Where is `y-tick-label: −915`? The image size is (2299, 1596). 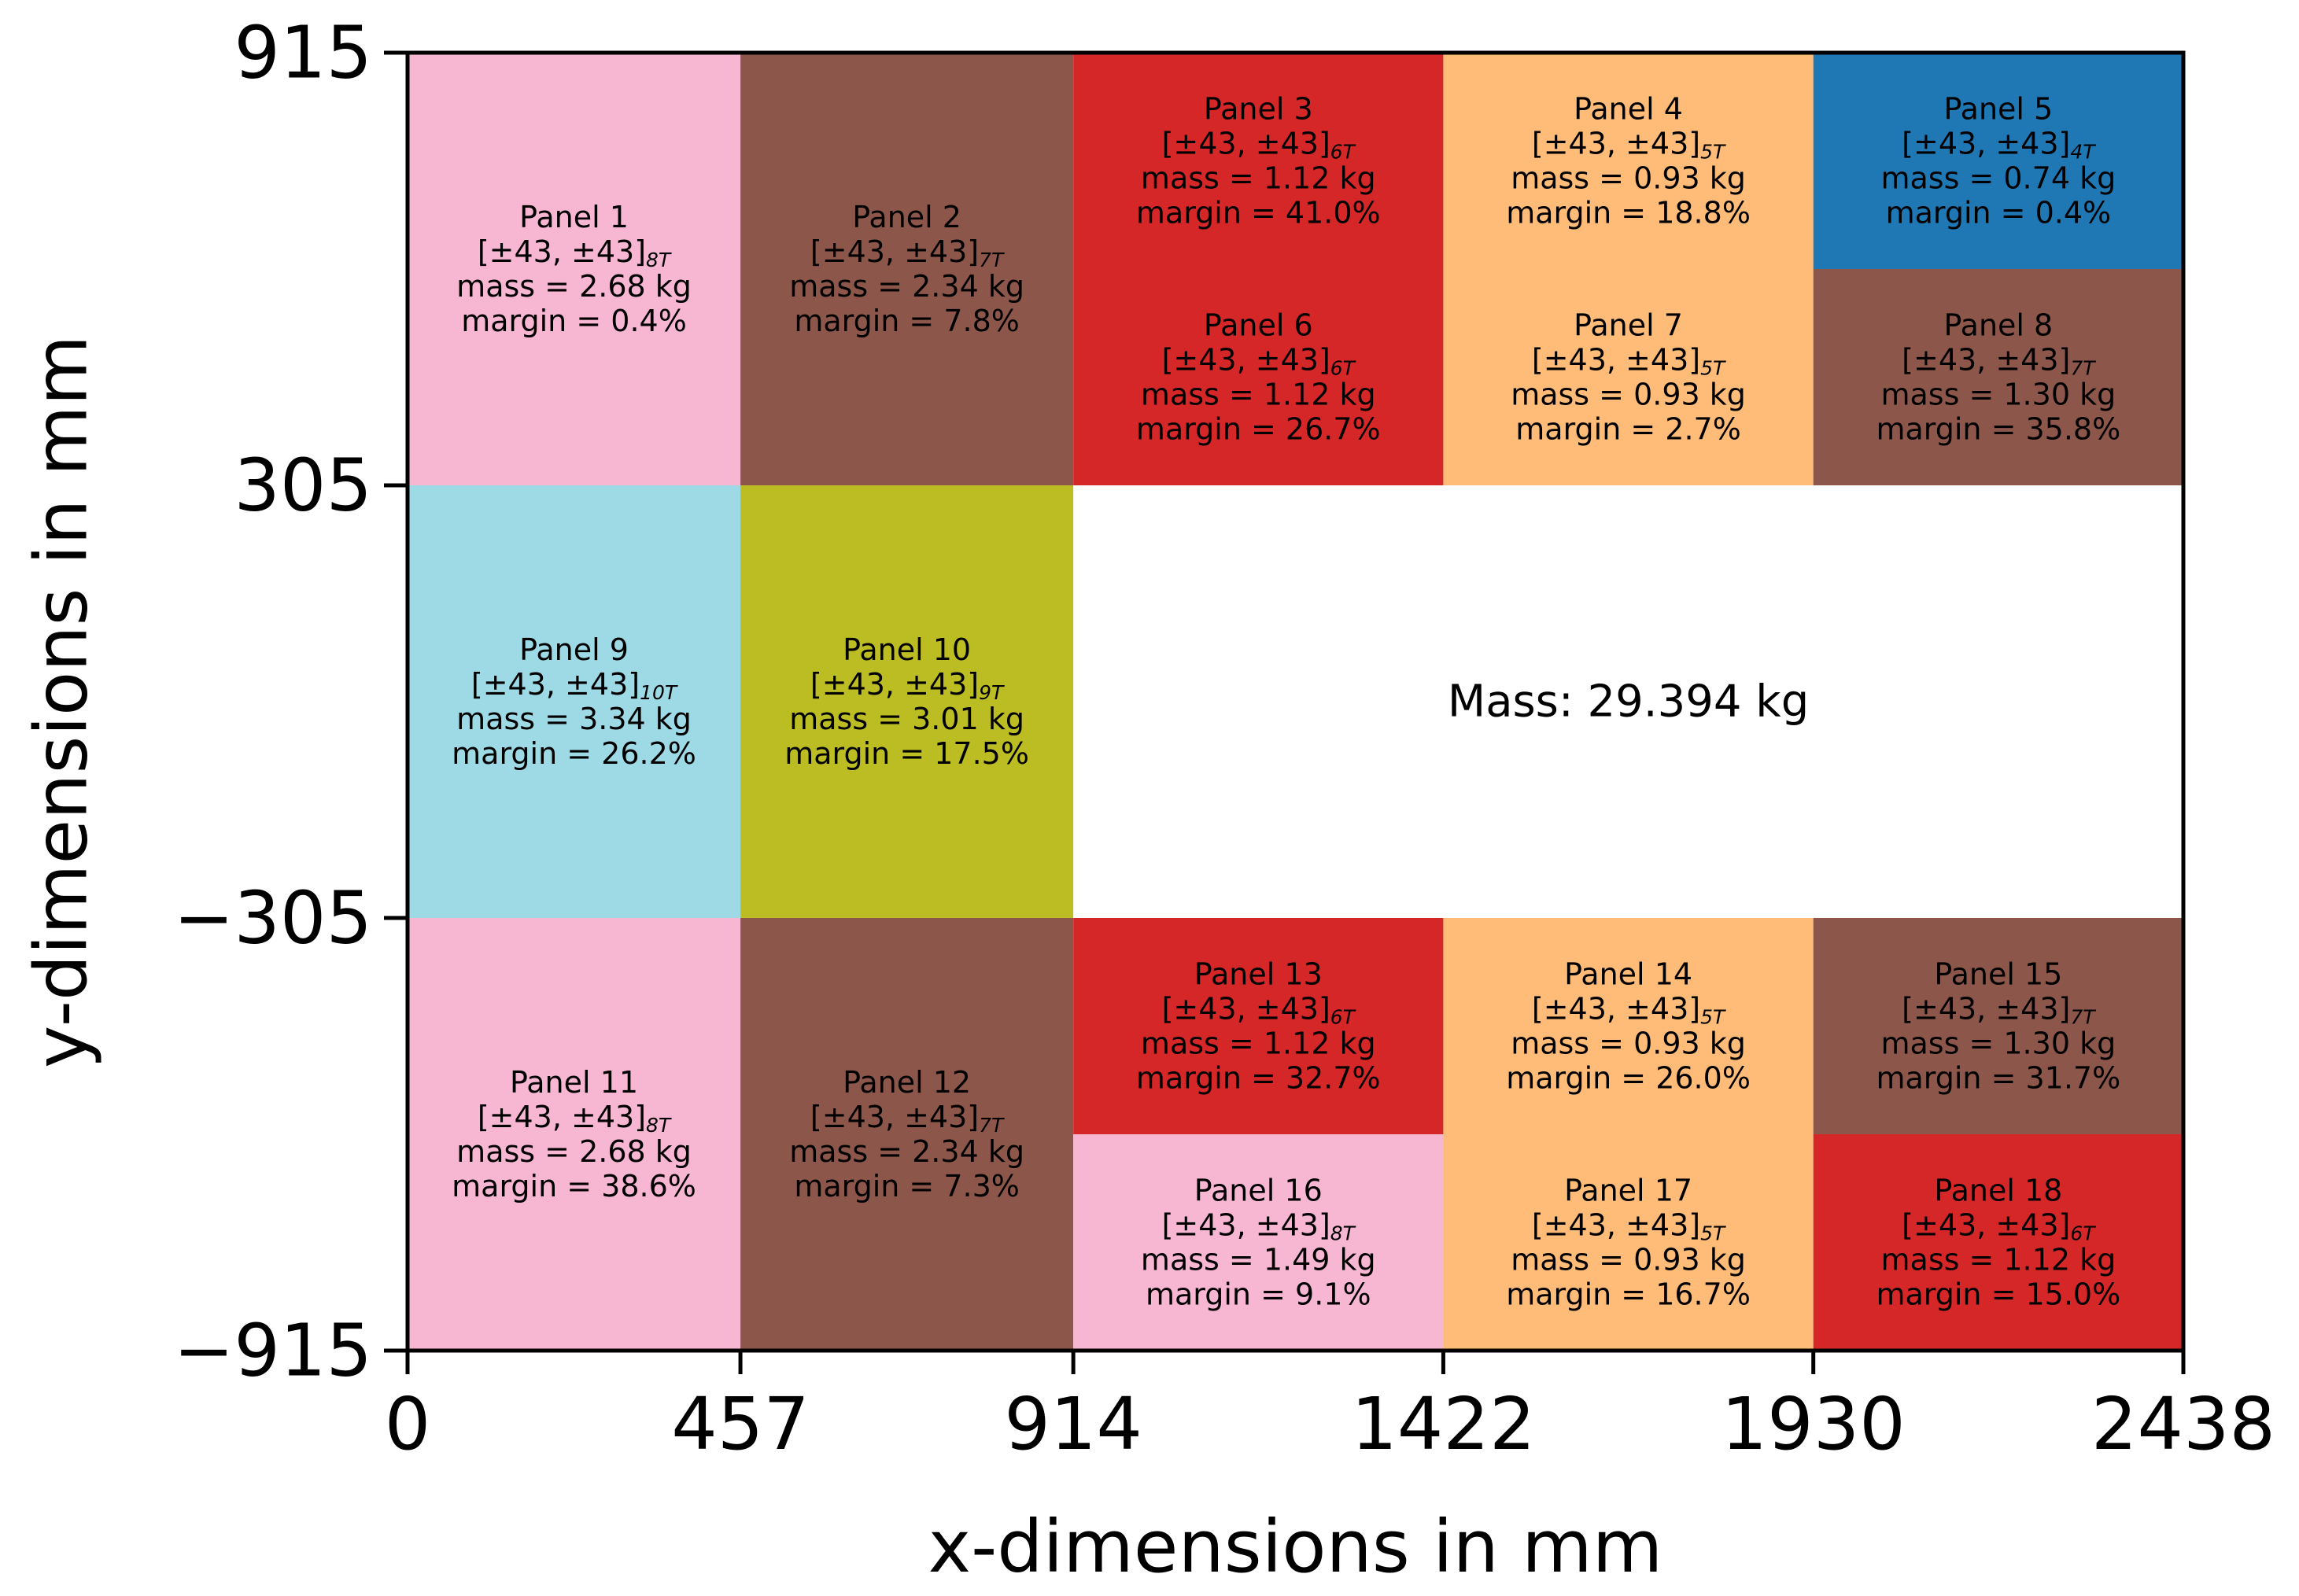 y-tick-label: −915 is located at coordinates (272, 1351).